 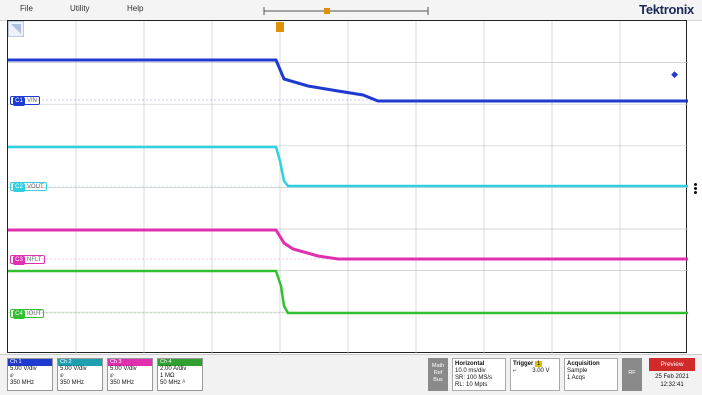 What do you see at coordinates (25, 101) in the screenshot?
I see `channel-1-label: C1 VIN` at bounding box center [25, 101].